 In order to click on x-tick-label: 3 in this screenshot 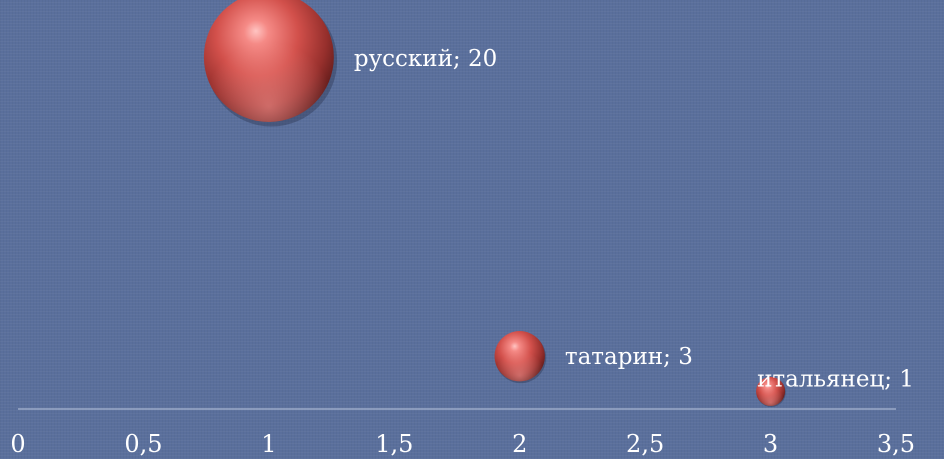, I will do `click(770, 444)`.